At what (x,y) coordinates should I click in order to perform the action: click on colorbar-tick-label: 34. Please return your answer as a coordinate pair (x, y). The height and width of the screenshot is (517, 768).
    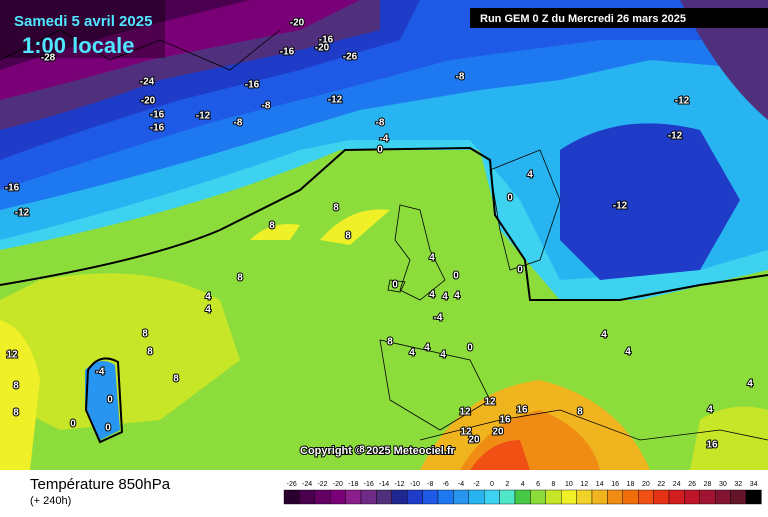
    Looking at the image, I should click on (754, 484).